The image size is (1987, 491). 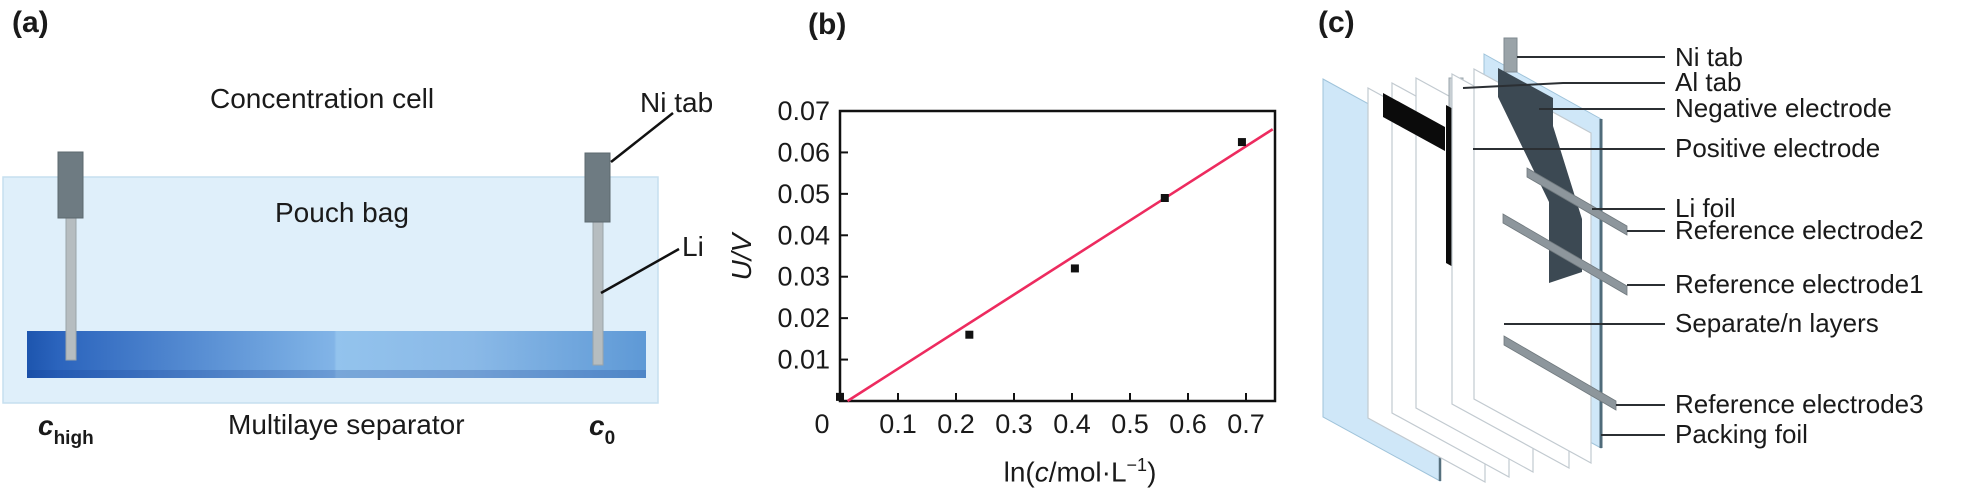 I want to click on x-tick-label: 0.4, so click(x=1072, y=424).